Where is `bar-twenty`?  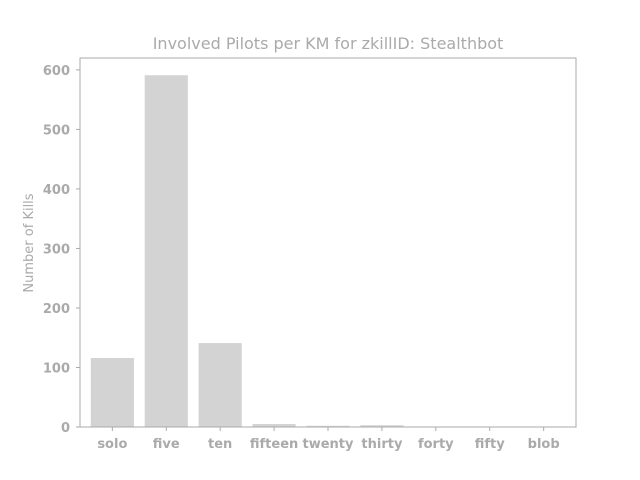
bar-twenty is located at coordinates (328, 426).